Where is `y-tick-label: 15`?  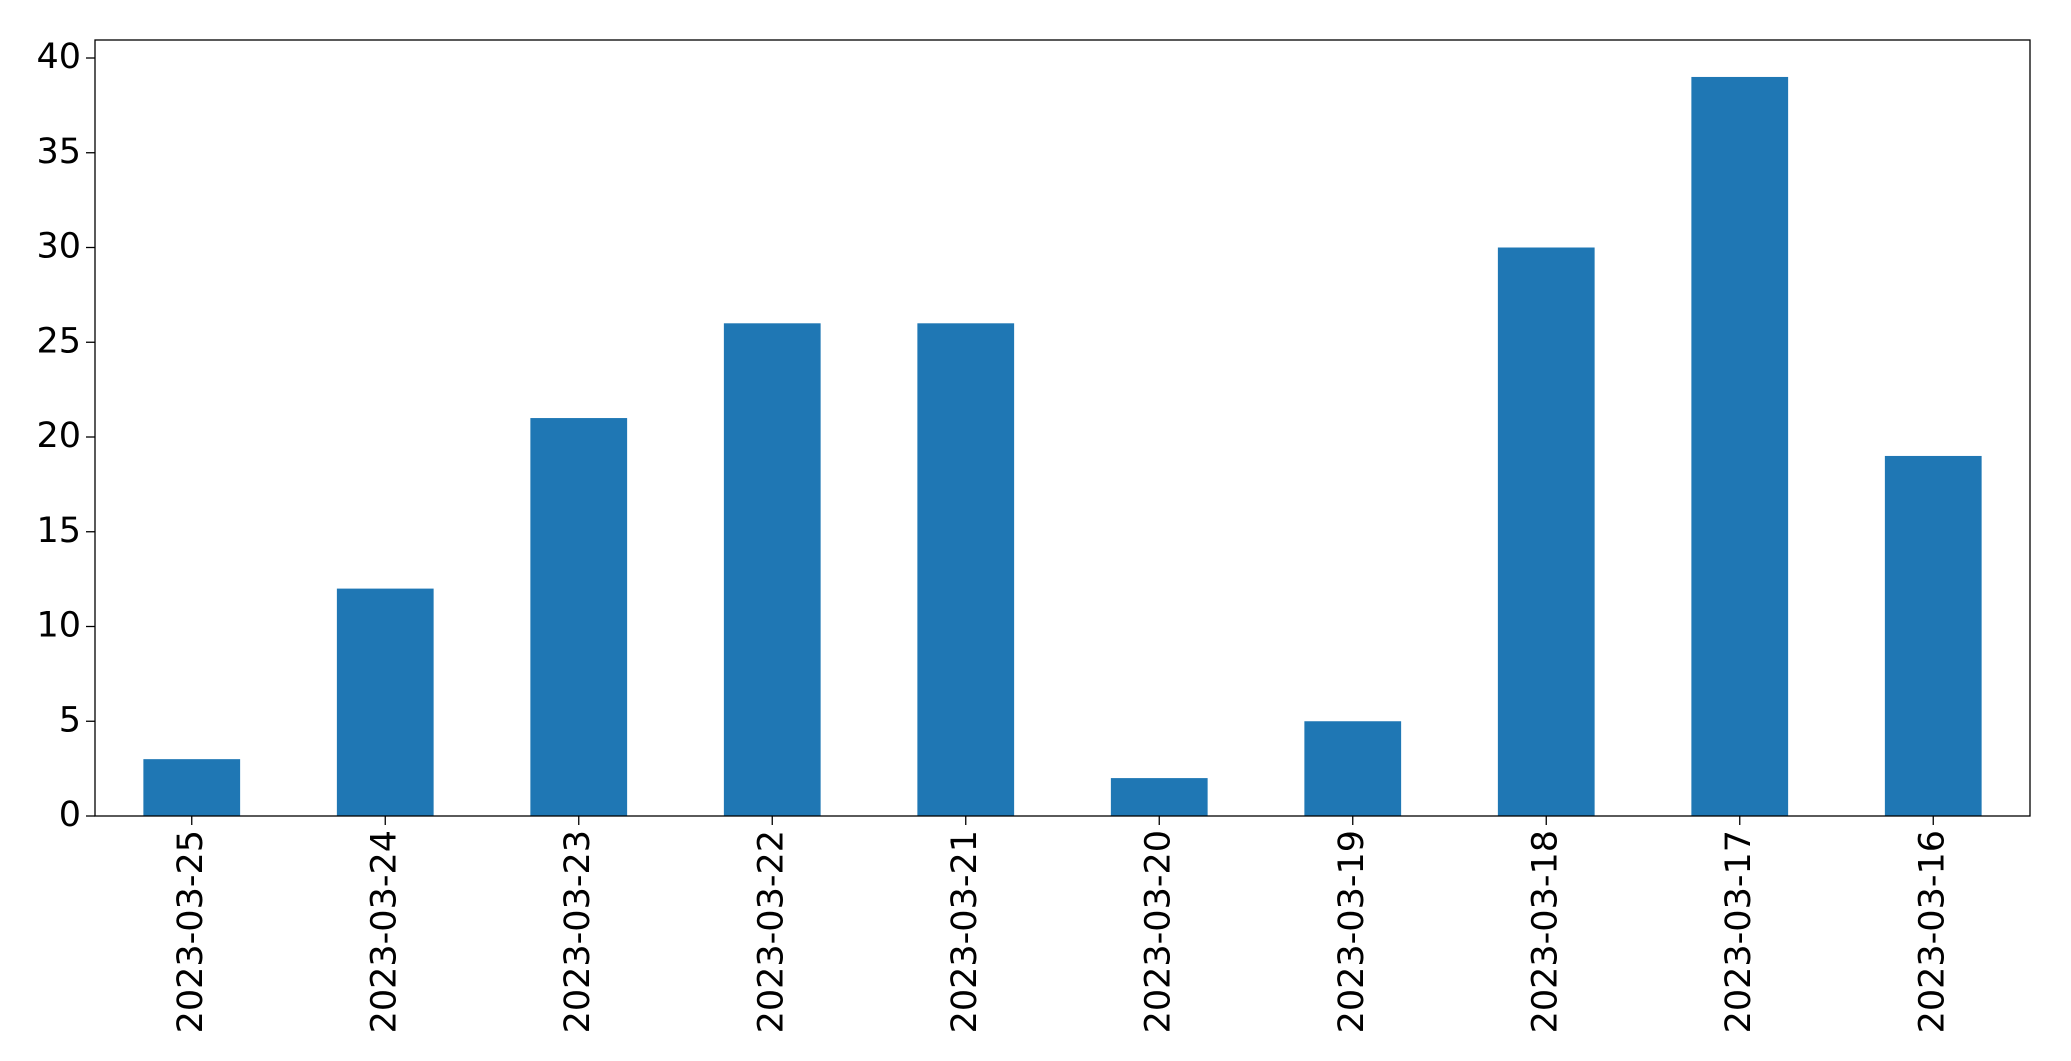 y-tick-label: 15 is located at coordinates (58, 531).